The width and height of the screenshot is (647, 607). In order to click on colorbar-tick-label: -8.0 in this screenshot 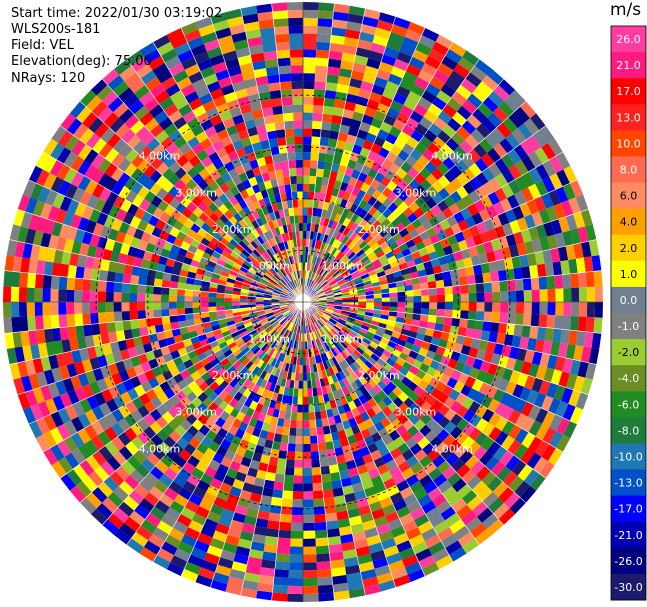, I will do `click(628, 430)`.